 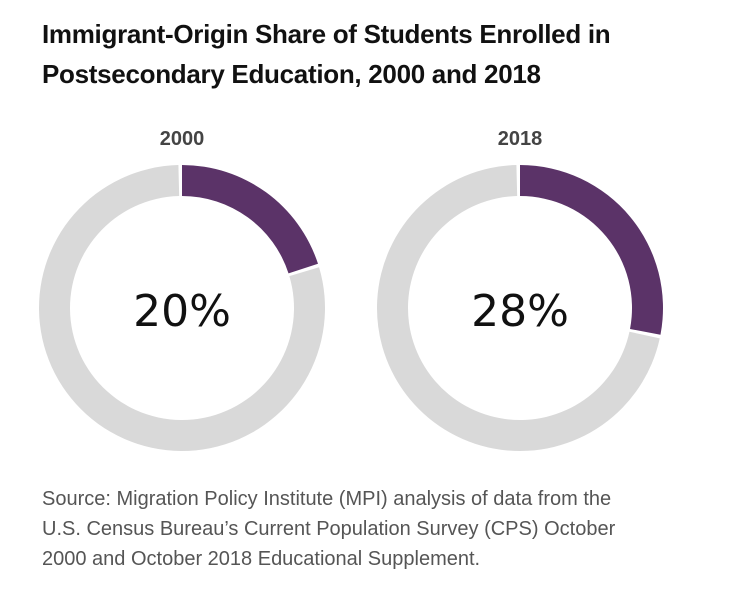 I want to click on donut-highlight-slice-2000, so click(x=250, y=219).